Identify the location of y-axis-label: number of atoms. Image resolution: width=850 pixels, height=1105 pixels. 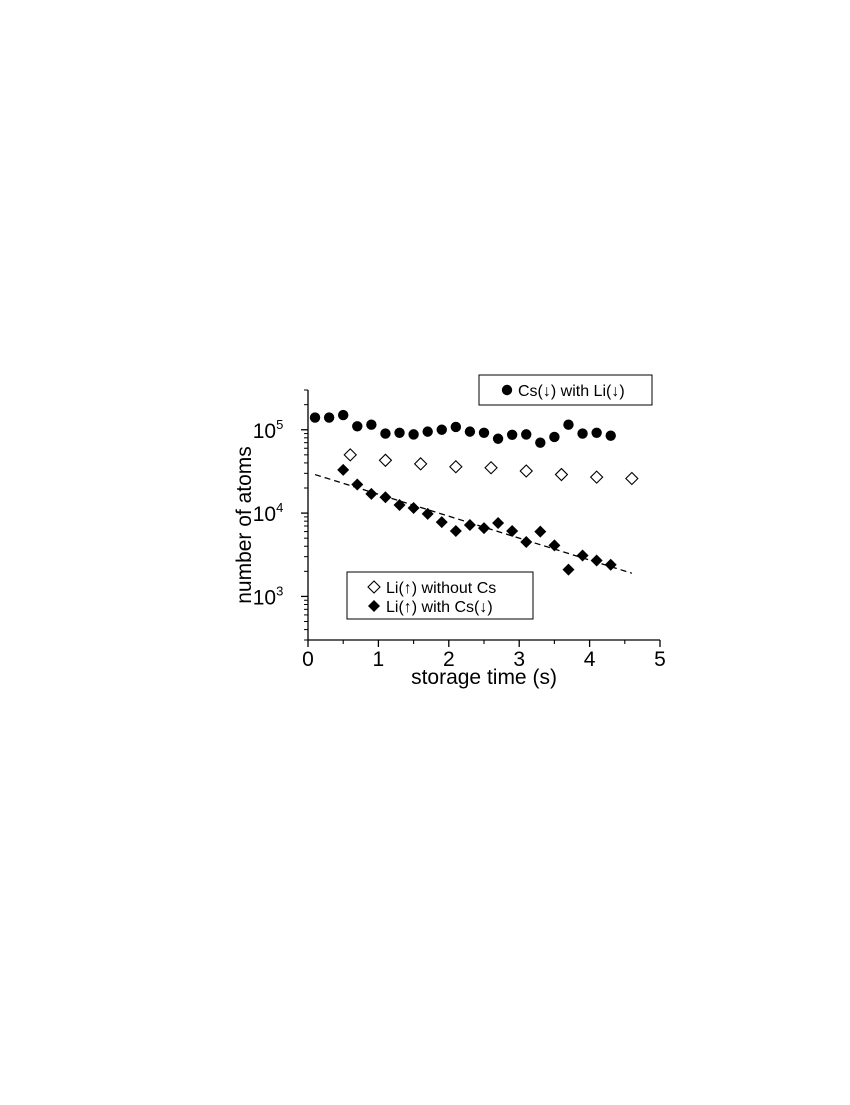
(244, 525).